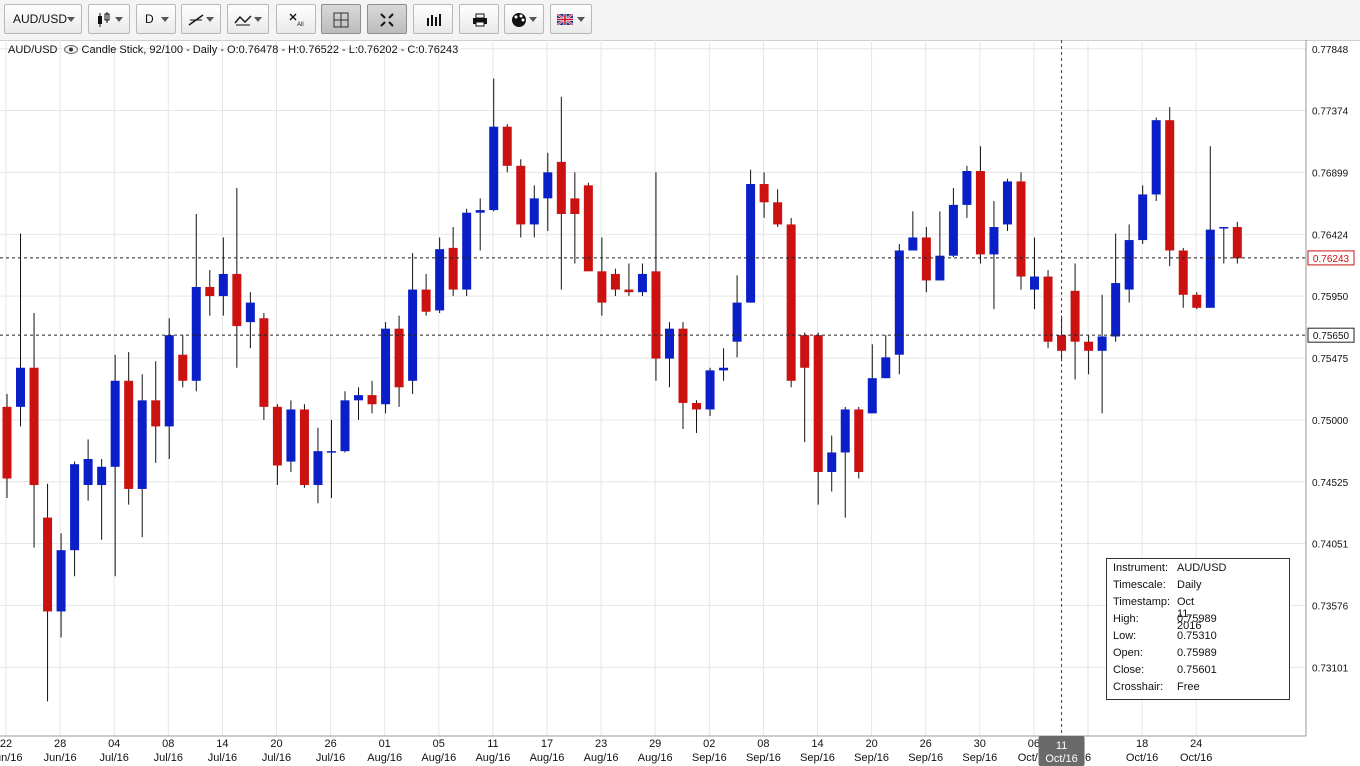 The height and width of the screenshot is (766, 1360). Describe the element at coordinates (1061, 746) in the screenshot. I see `crosshair-date-day: 11` at that location.